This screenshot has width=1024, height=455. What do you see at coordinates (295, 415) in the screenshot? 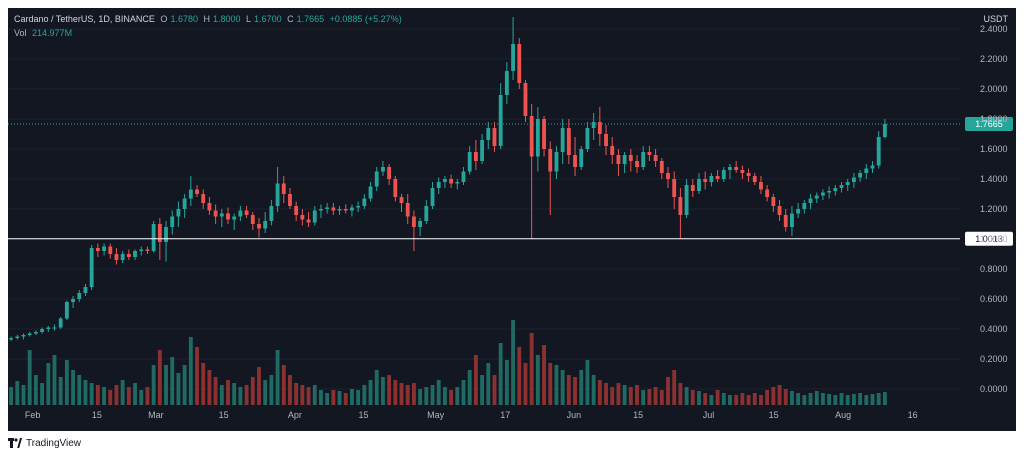
I see `x-tick-label: Apr` at bounding box center [295, 415].